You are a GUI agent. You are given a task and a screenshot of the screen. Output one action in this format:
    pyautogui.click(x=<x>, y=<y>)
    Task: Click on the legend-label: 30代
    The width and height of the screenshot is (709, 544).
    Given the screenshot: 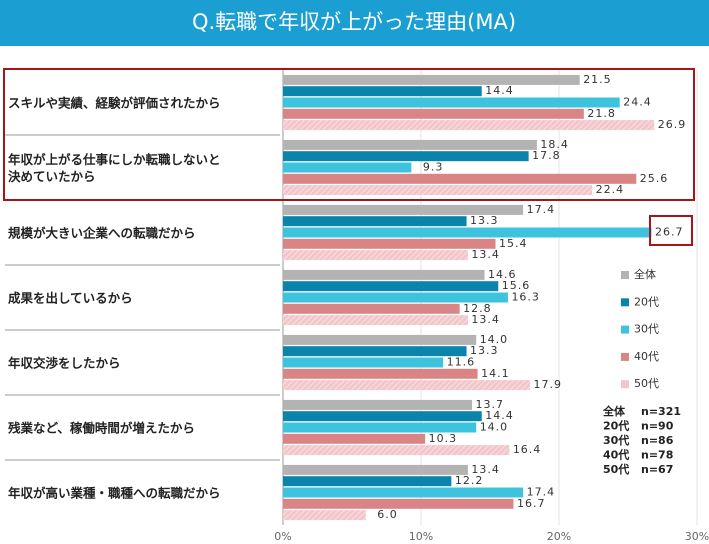 What is the action you would take?
    pyautogui.click(x=646, y=329)
    